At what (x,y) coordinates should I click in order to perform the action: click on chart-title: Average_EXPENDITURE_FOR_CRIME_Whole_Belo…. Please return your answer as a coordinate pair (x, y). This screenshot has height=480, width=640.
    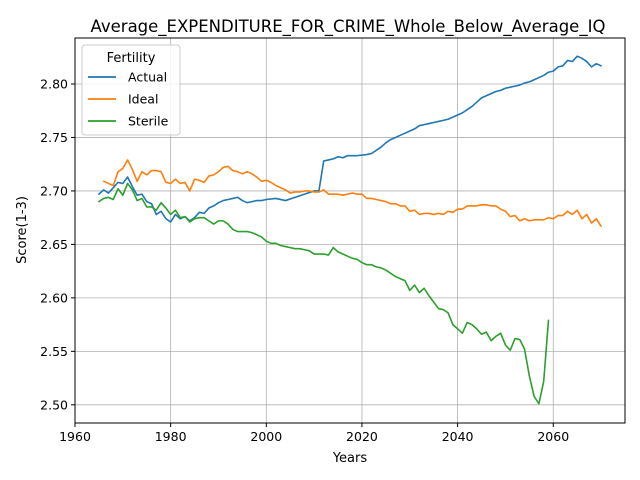
    Looking at the image, I should click on (348, 27).